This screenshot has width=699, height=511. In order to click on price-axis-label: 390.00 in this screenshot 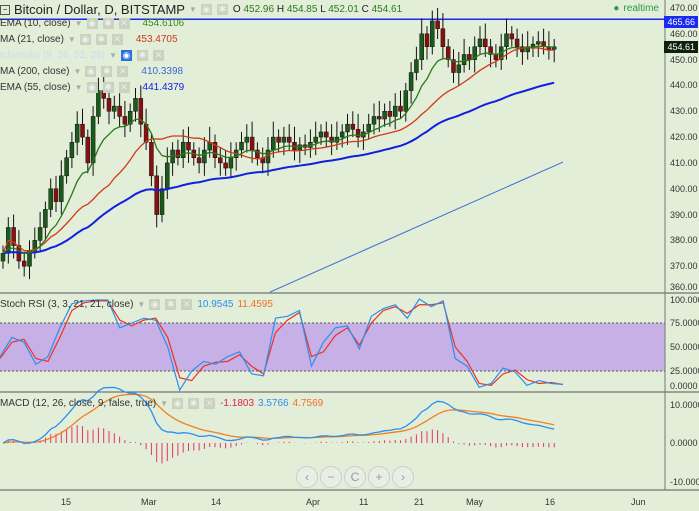, I will do `click(684, 214)`.